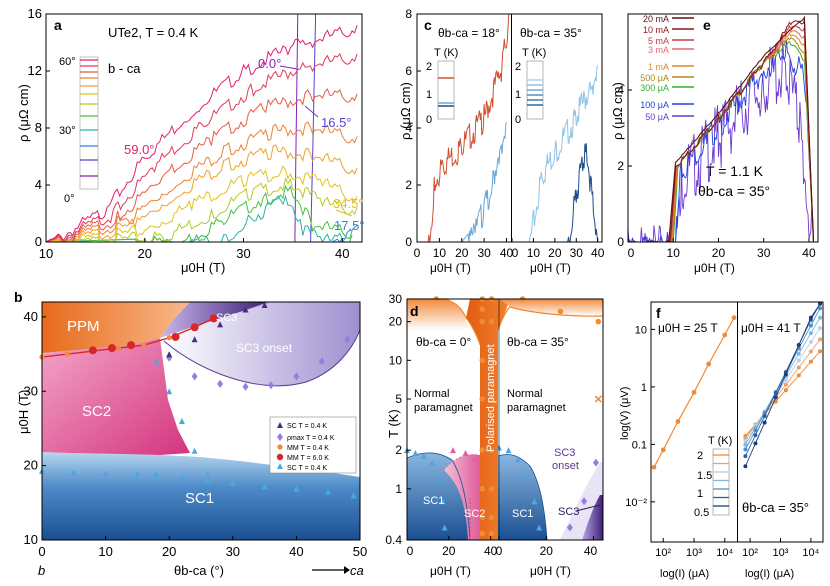 The height and width of the screenshot is (586, 830). What do you see at coordinates (31, 465) in the screenshot?
I see `panel-b-ytick-label: 20` at bounding box center [31, 465].